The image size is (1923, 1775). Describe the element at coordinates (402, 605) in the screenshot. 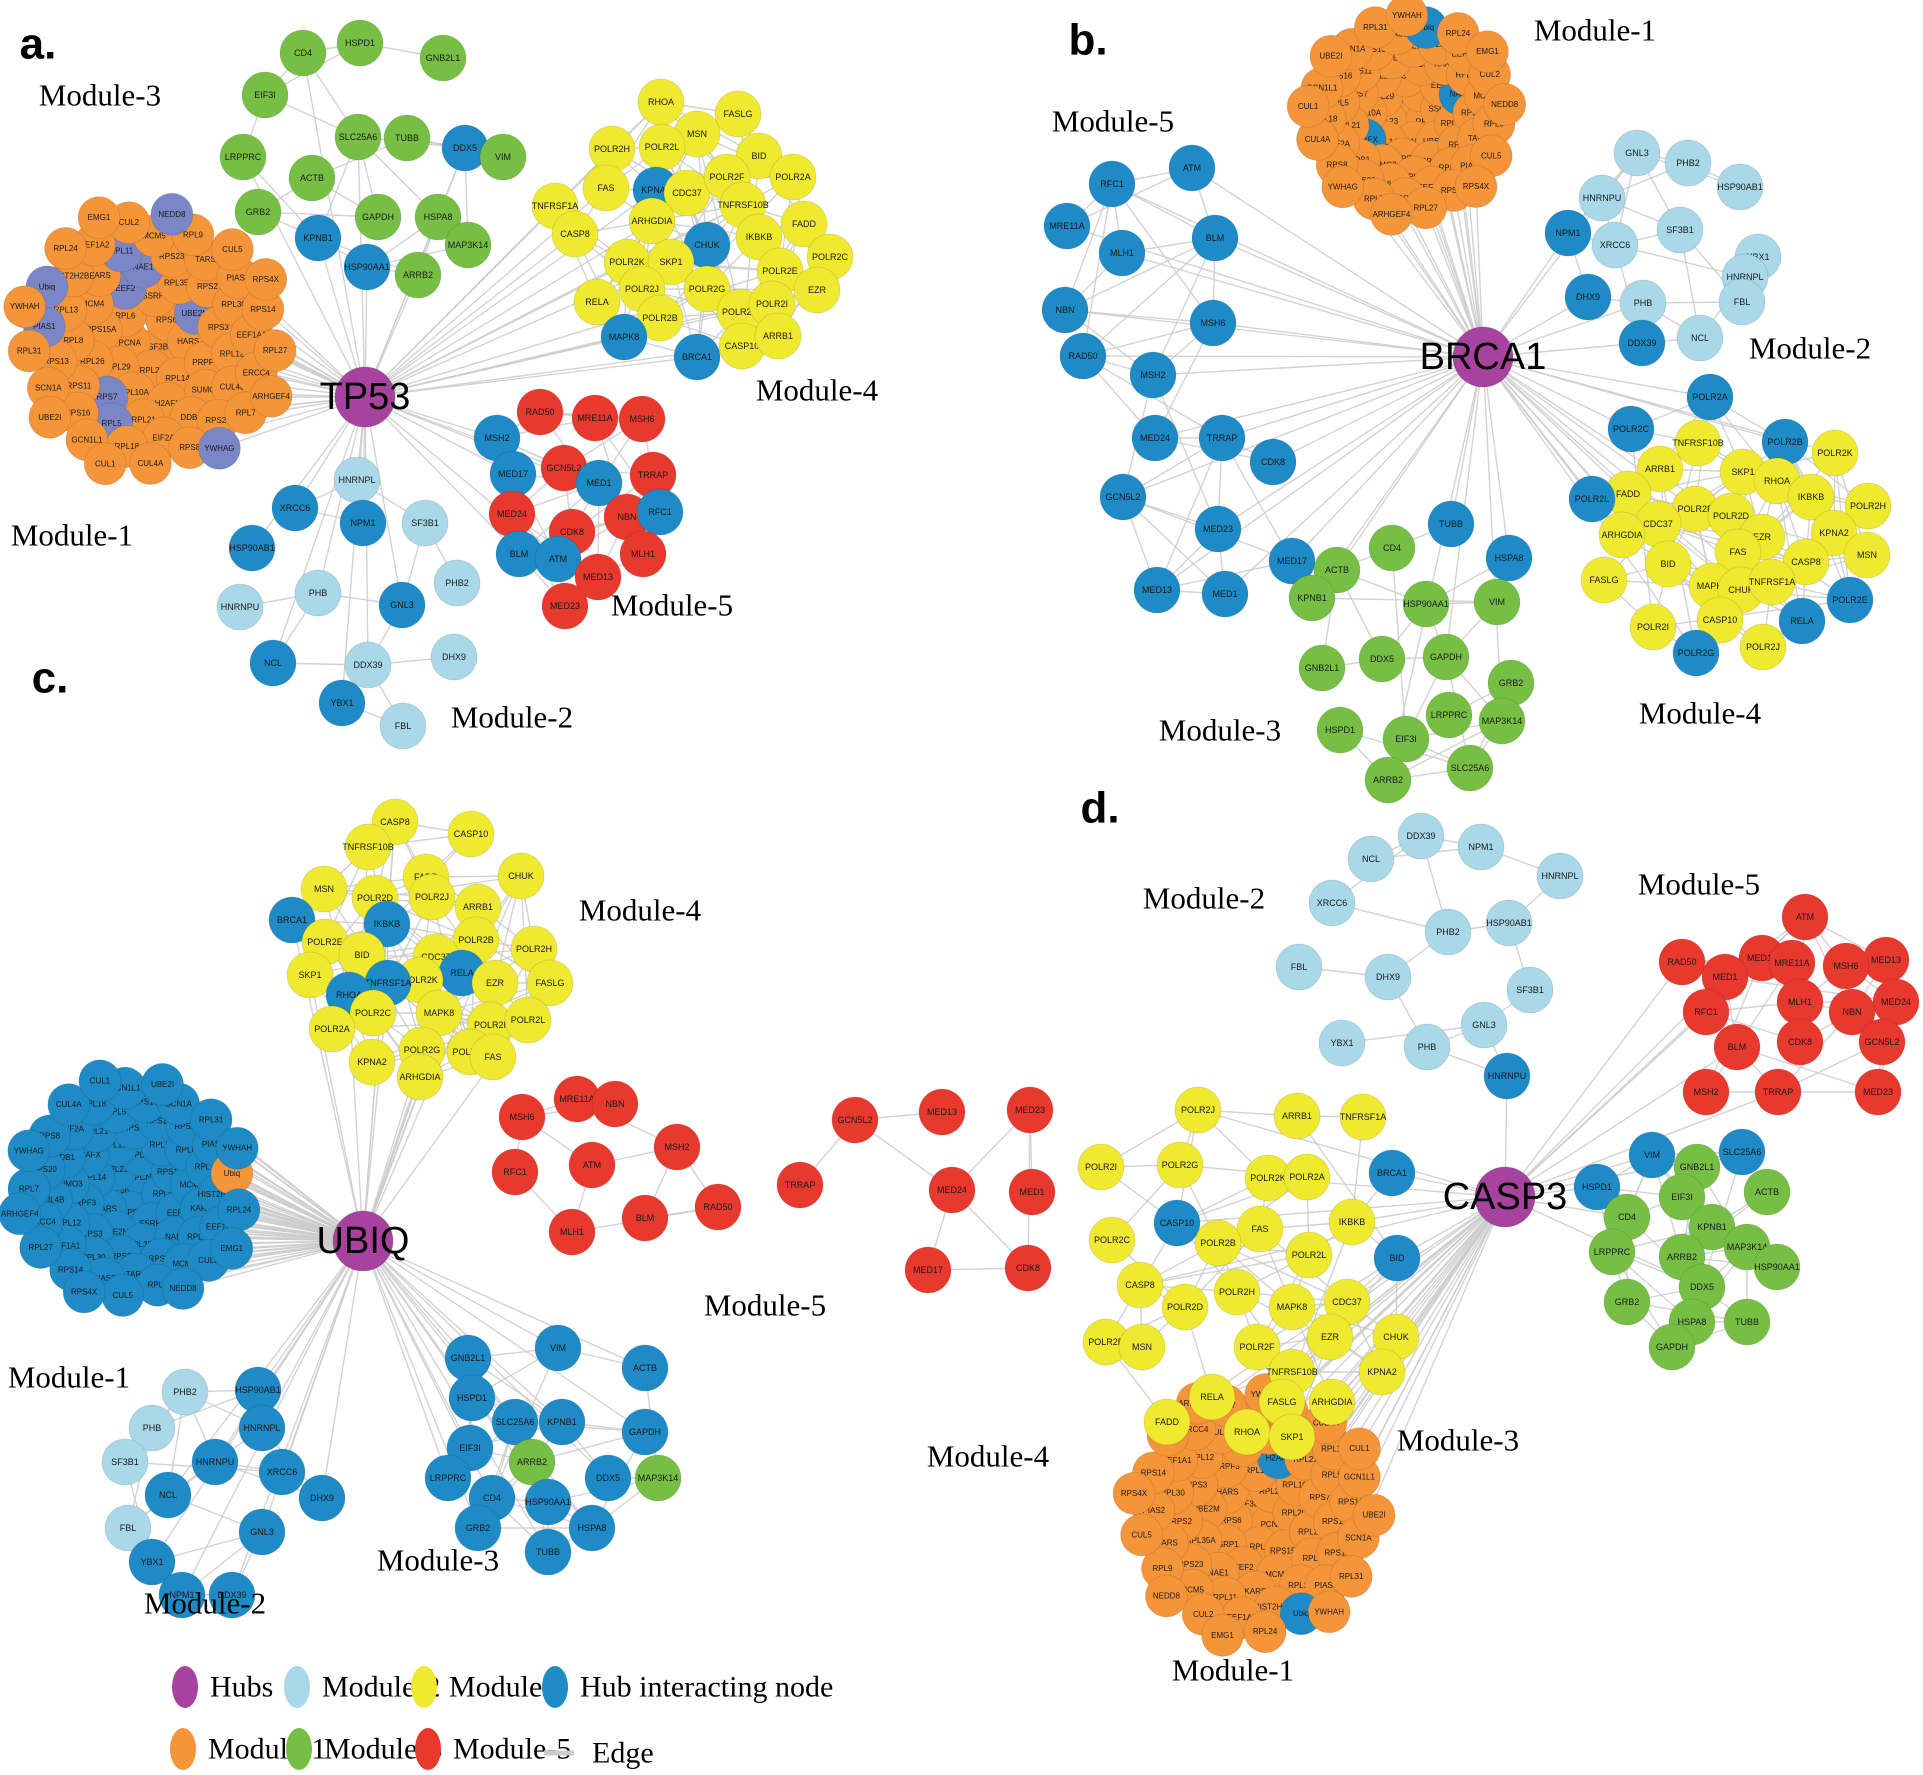

I see `node-GNL3` at that location.